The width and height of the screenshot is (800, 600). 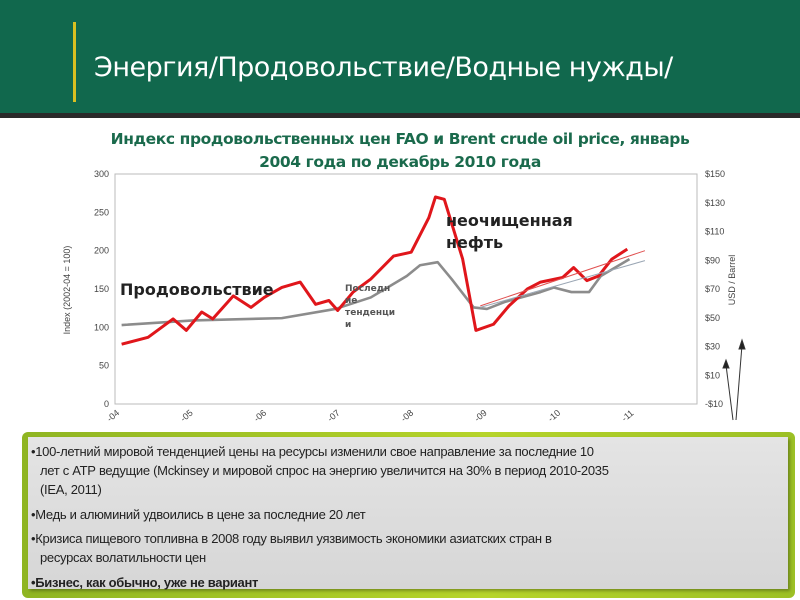 I want to click on y-tick-label: 50, so click(x=104, y=366).